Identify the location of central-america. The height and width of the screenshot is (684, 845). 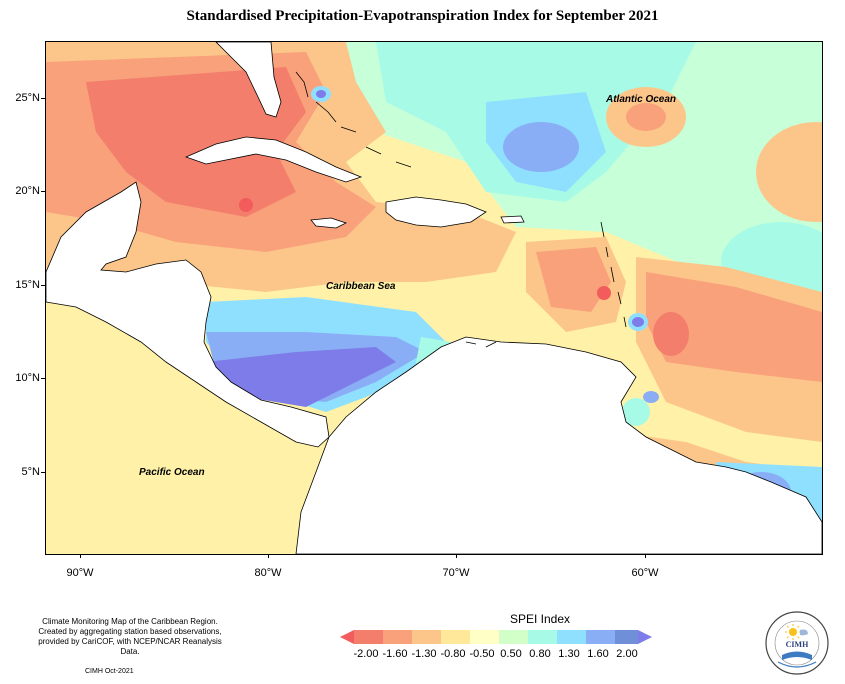
(188, 314).